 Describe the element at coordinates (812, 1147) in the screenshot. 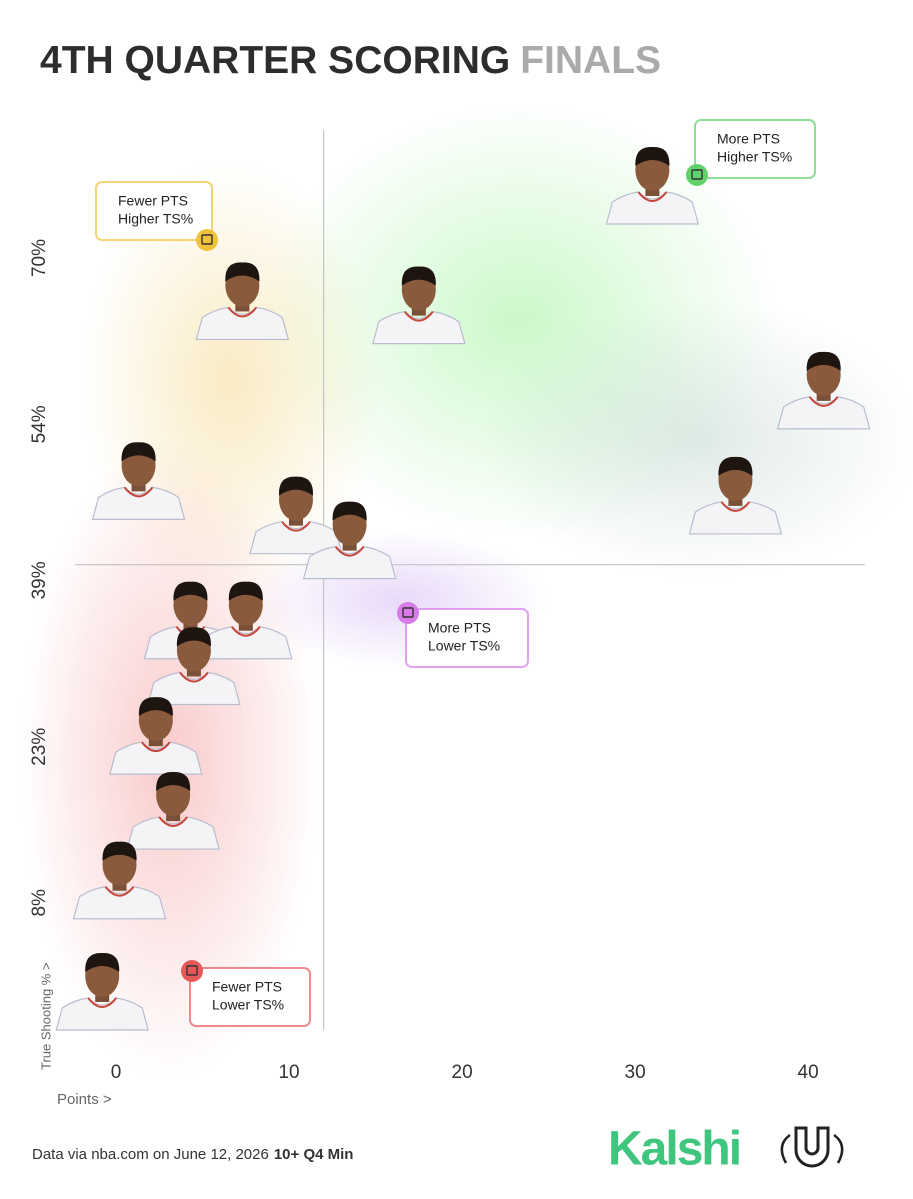

I see `brand-emblem` at that location.